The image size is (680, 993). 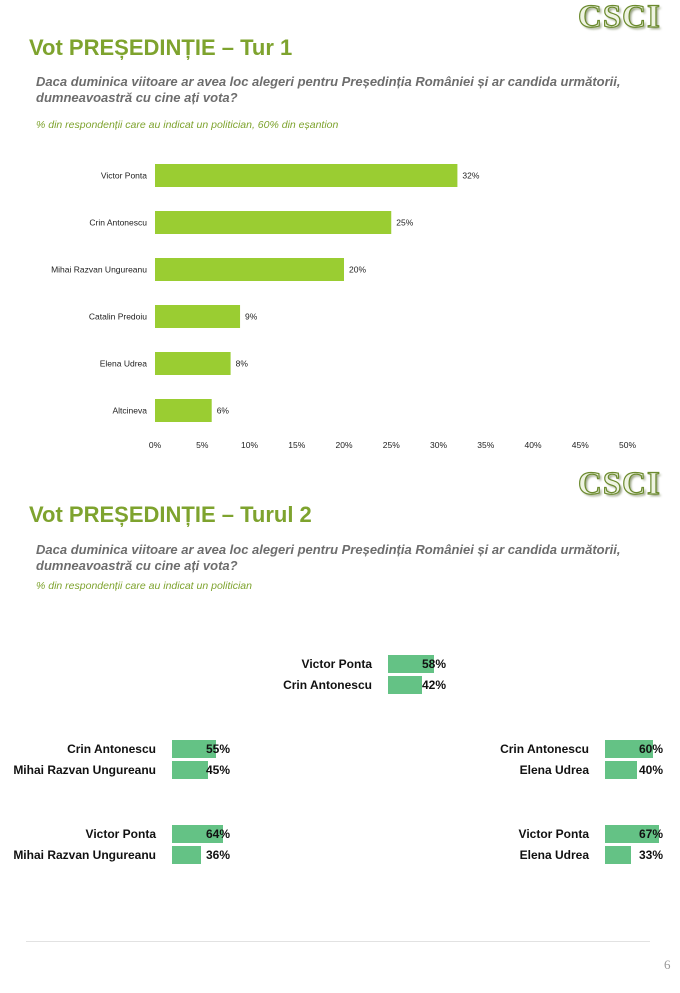 I want to click on matchup: Victor Ponta 58% Crin Antonescu 42%, so click(x=303, y=676).